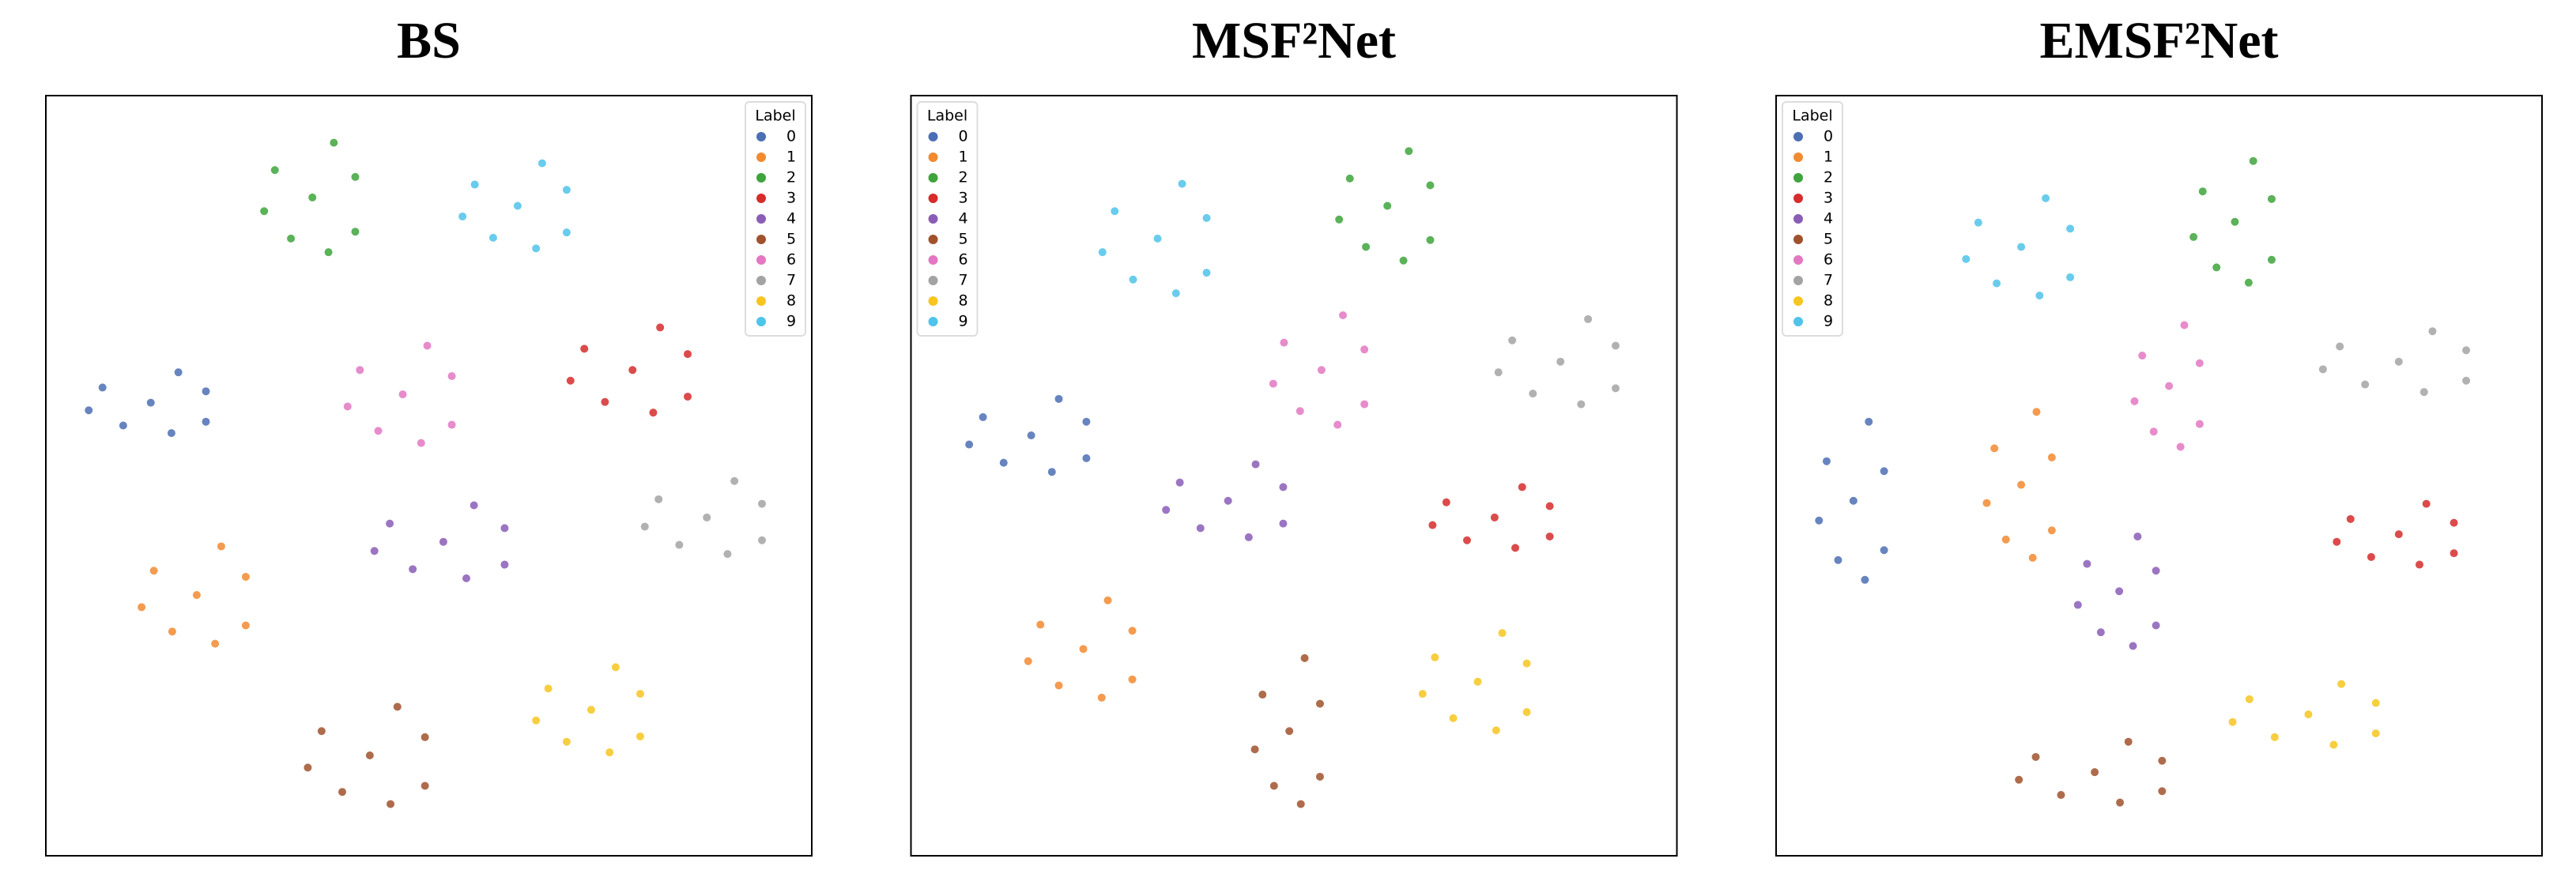  I want to click on legend-label: 0, so click(1828, 136).